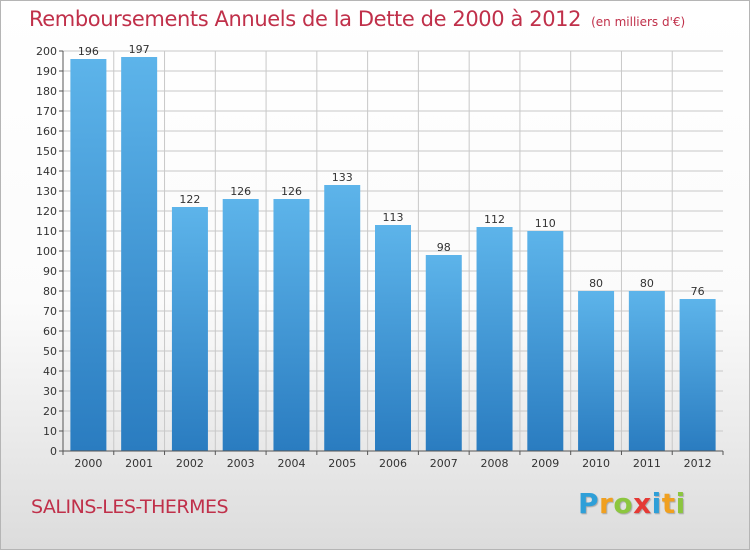  I want to click on y-tick-label: 150, so click(46, 151).